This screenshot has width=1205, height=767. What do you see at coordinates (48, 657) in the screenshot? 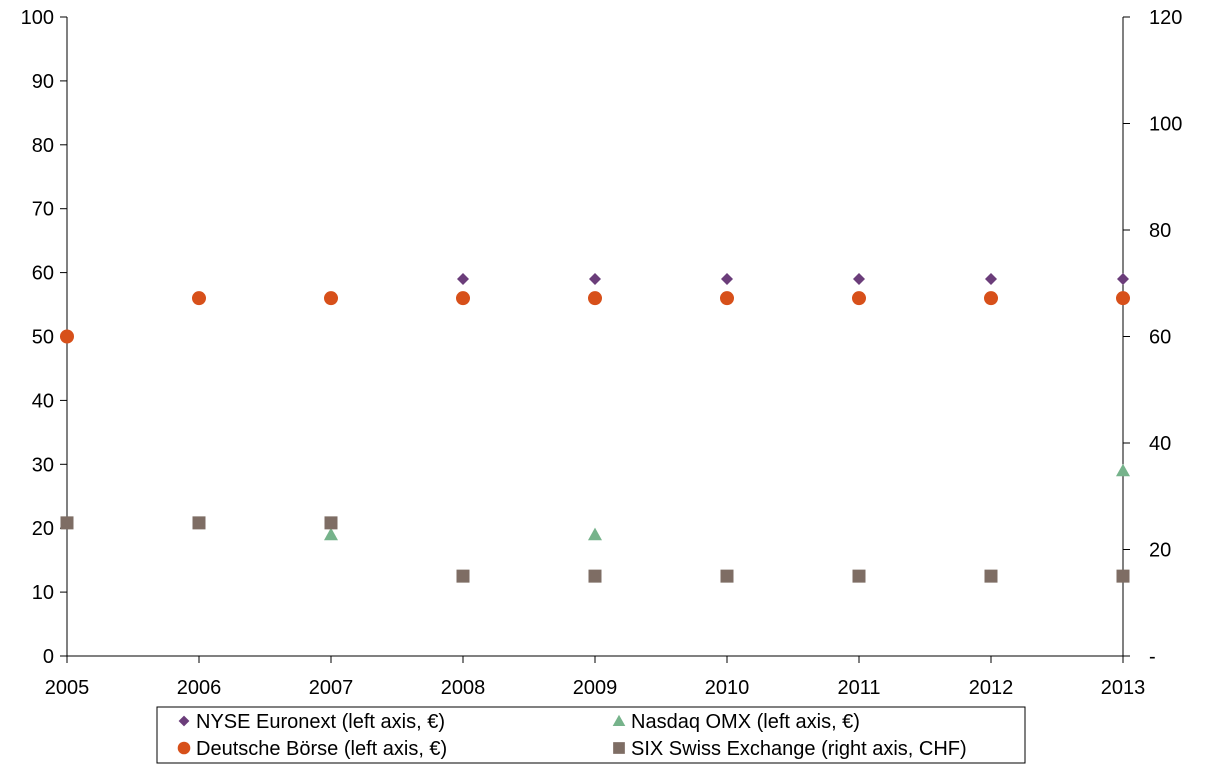
I see `left-axis-tick-label: 0` at bounding box center [48, 657].